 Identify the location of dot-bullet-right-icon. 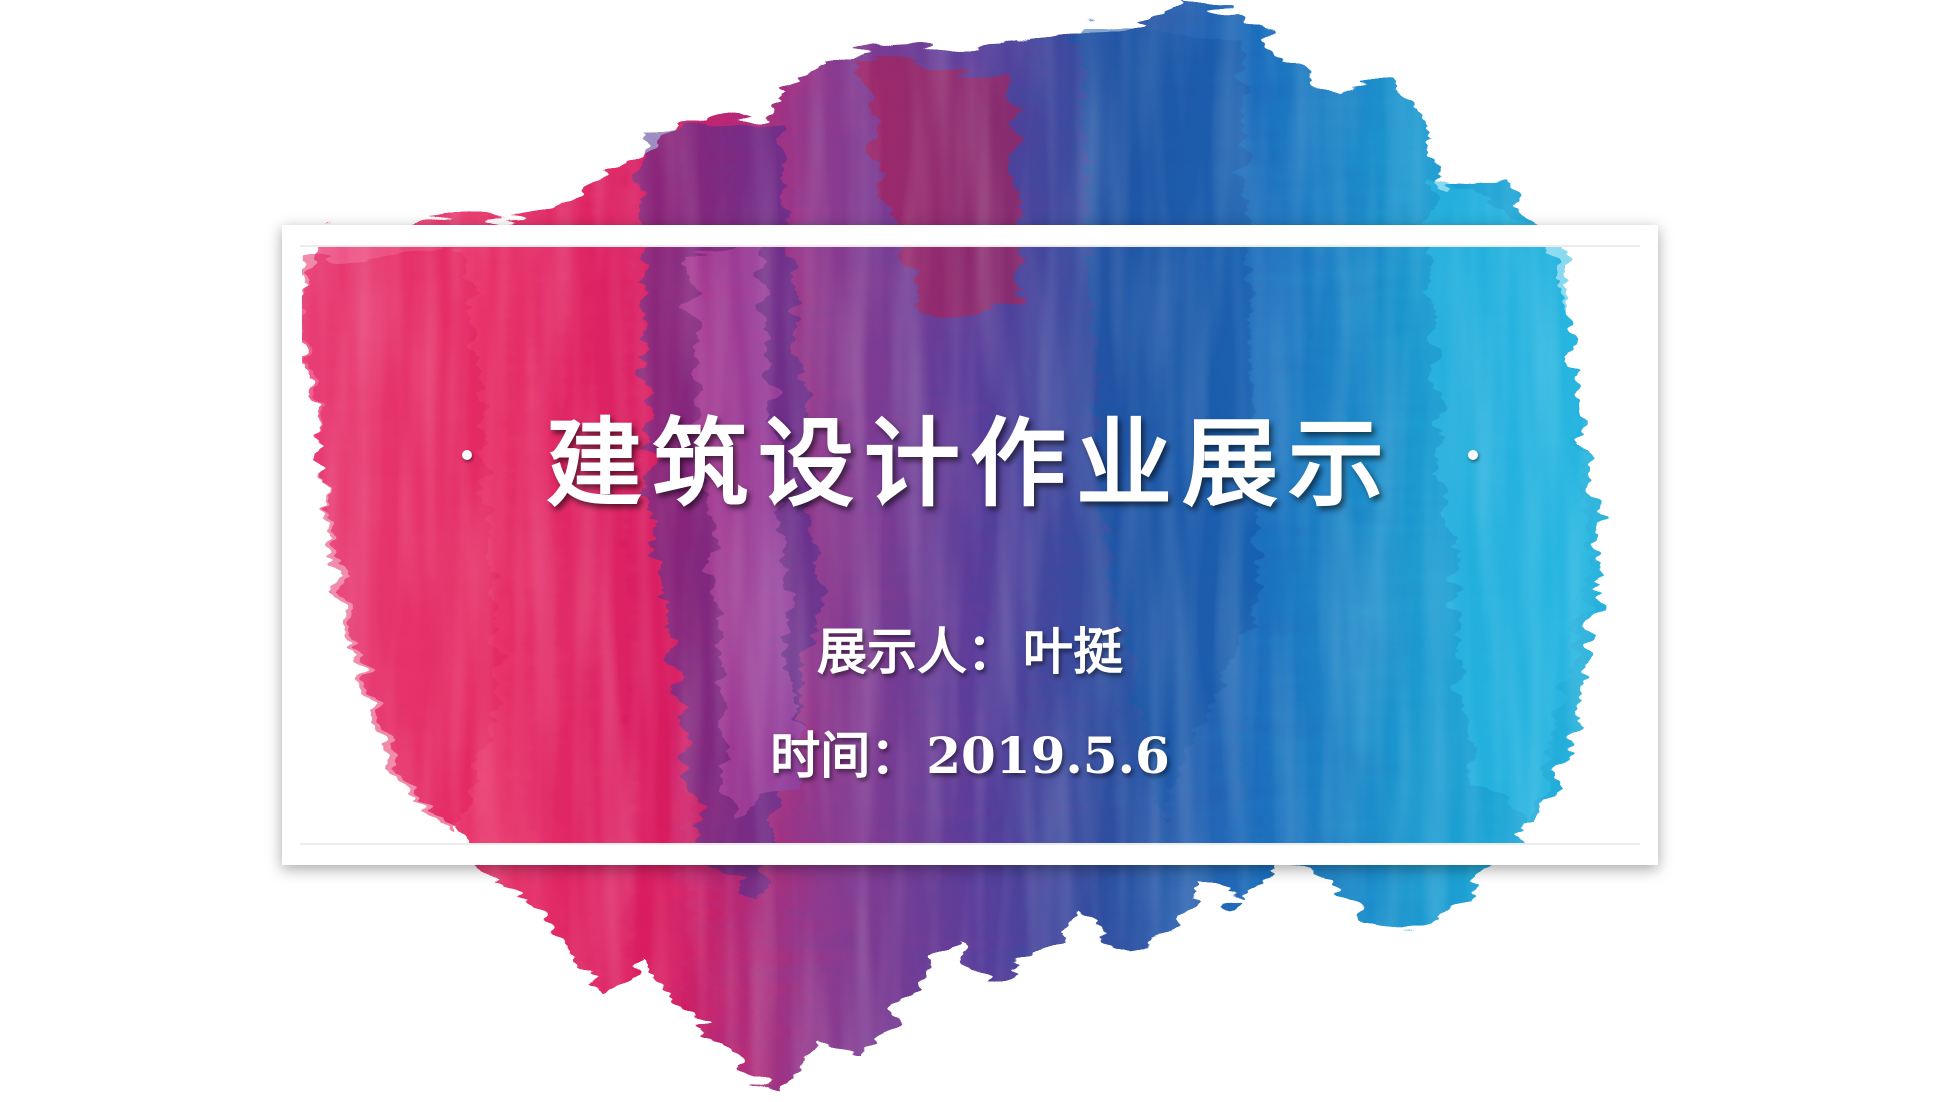
(1473, 455).